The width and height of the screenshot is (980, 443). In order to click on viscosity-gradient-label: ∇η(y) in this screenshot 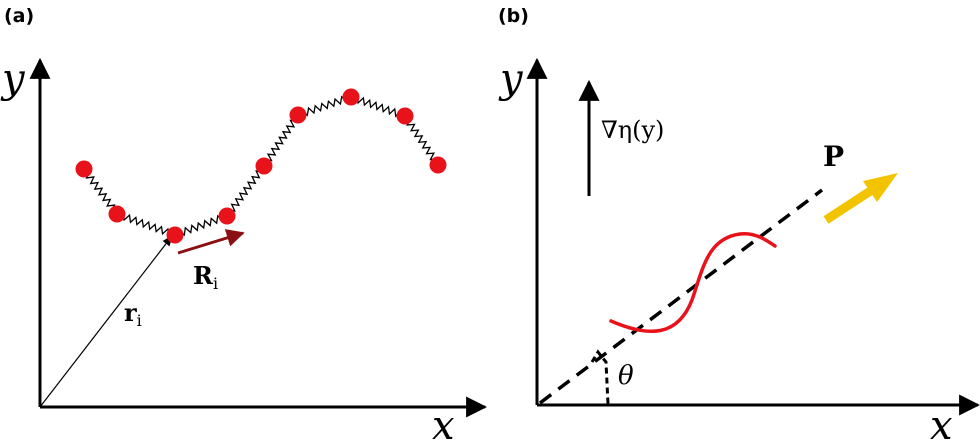, I will do `click(632, 130)`.